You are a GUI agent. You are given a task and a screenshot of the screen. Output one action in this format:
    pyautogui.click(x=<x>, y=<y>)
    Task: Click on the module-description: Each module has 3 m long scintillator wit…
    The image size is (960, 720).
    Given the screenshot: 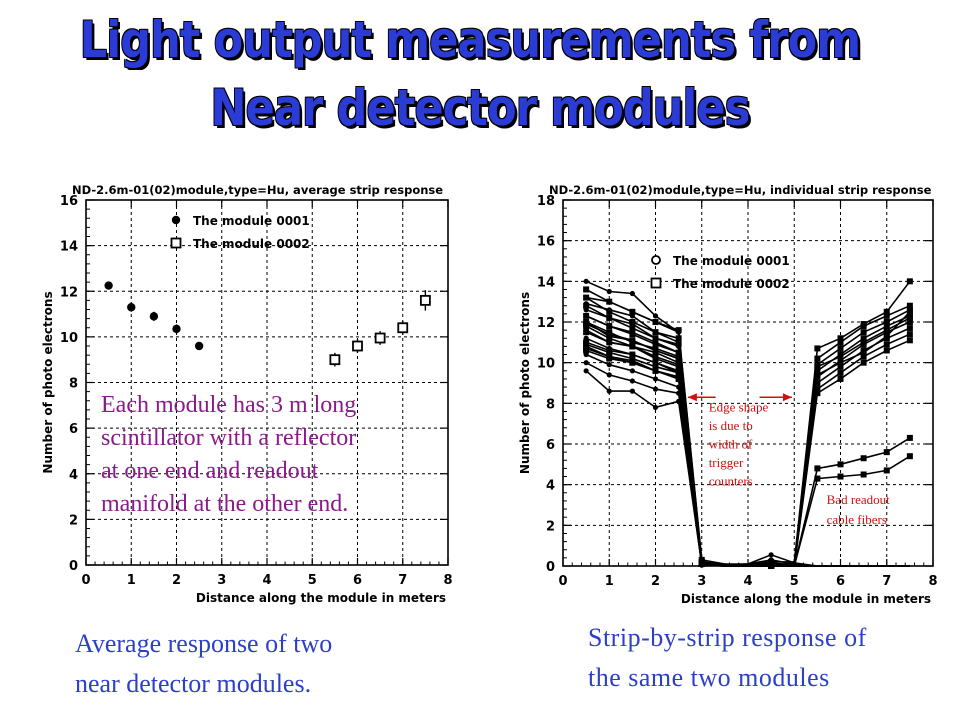 What is the action you would take?
    pyautogui.click(x=228, y=454)
    